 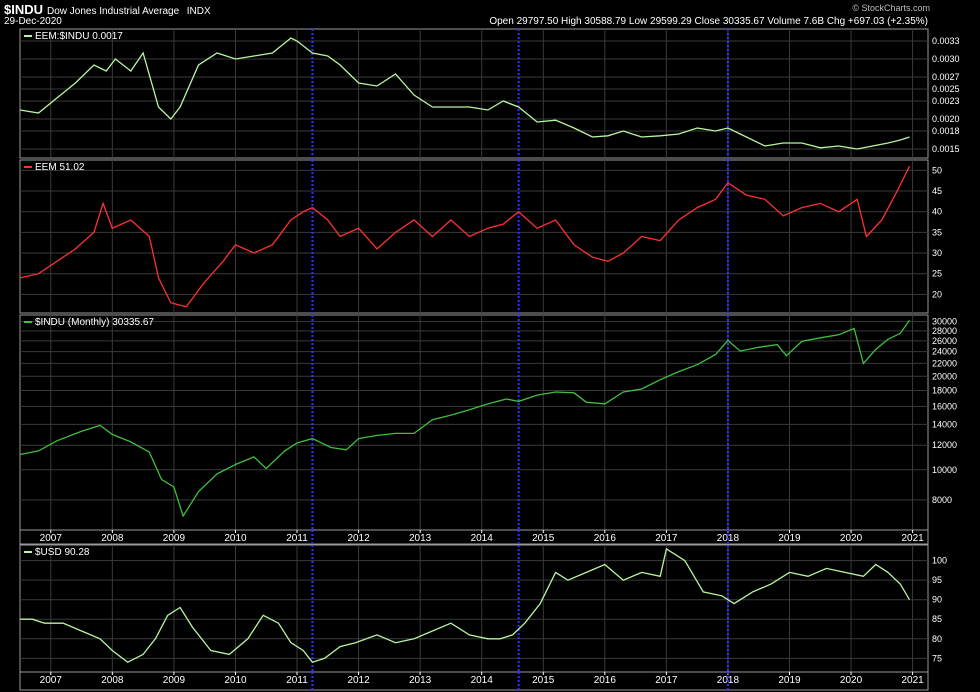 What do you see at coordinates (79, 36) in the screenshot?
I see `legend-label: EEM:$INDU 0.0017` at bounding box center [79, 36].